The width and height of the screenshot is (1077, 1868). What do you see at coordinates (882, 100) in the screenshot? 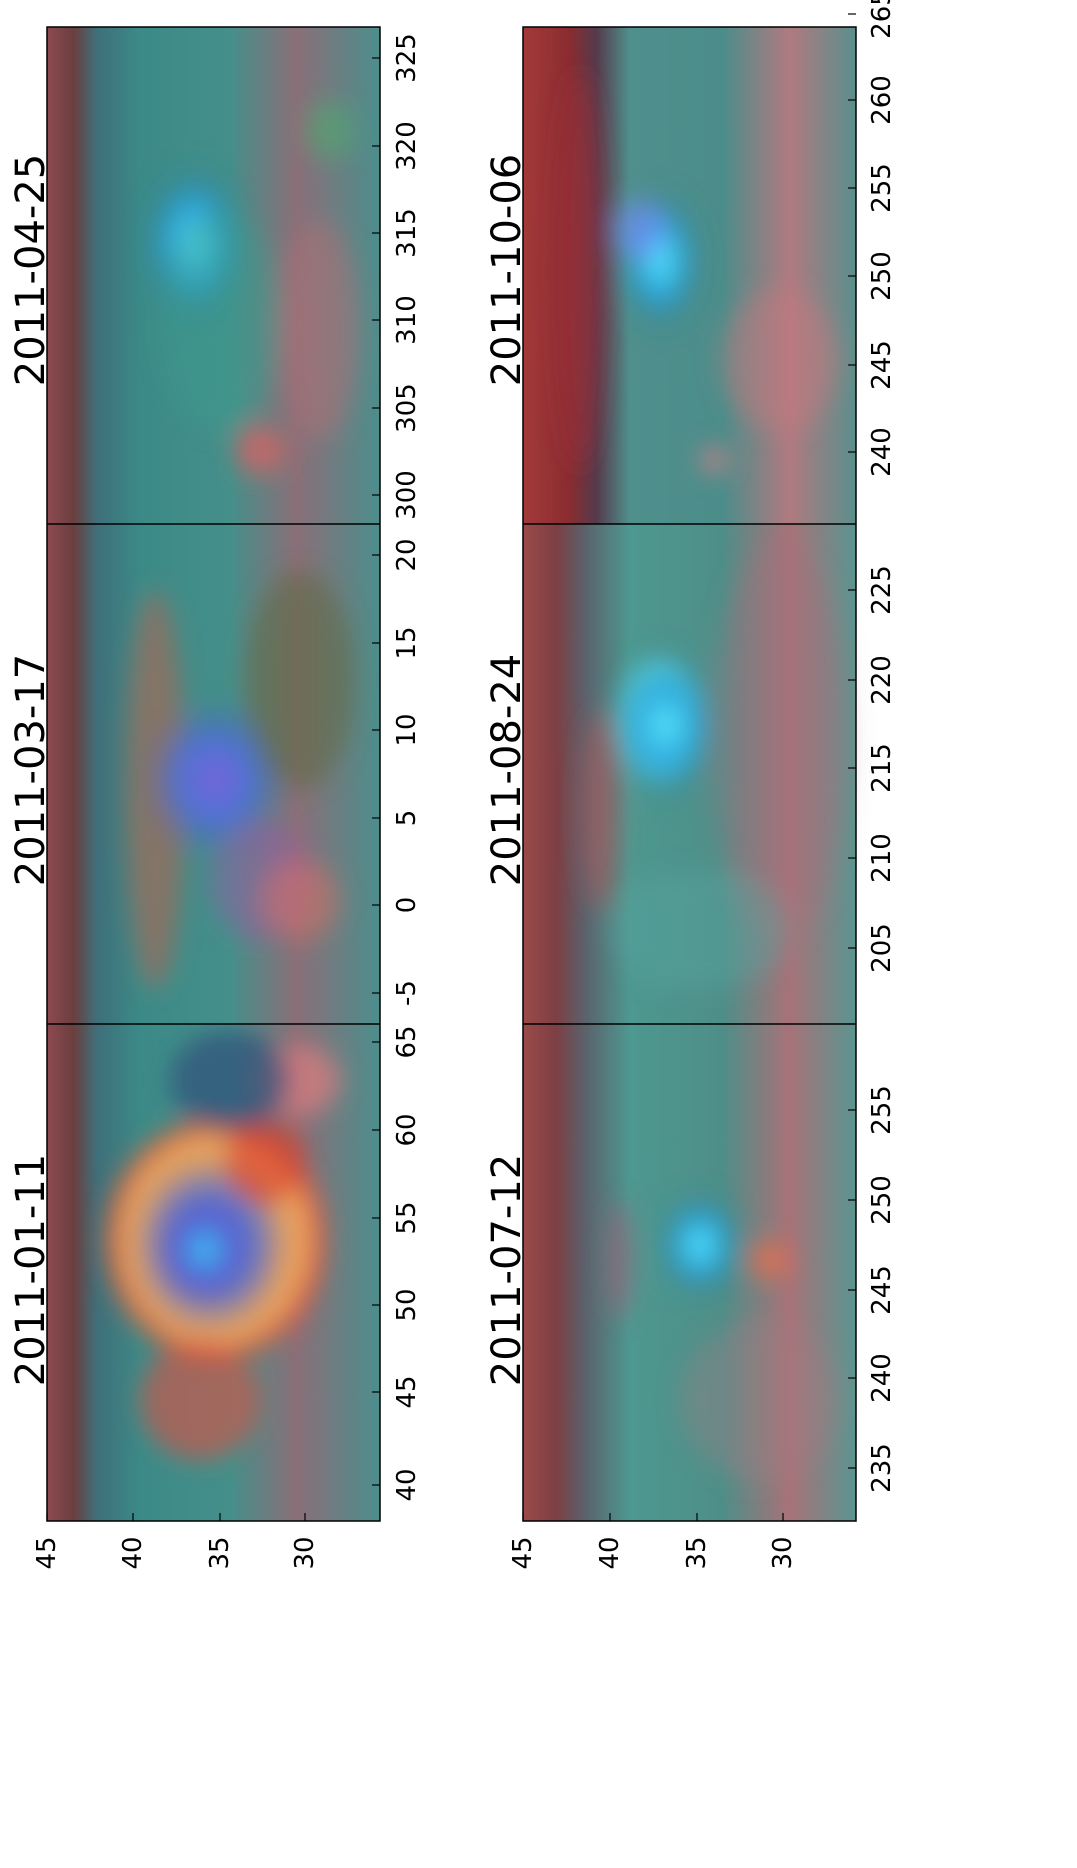
I see `longitude-tick-label: 260` at bounding box center [882, 100].